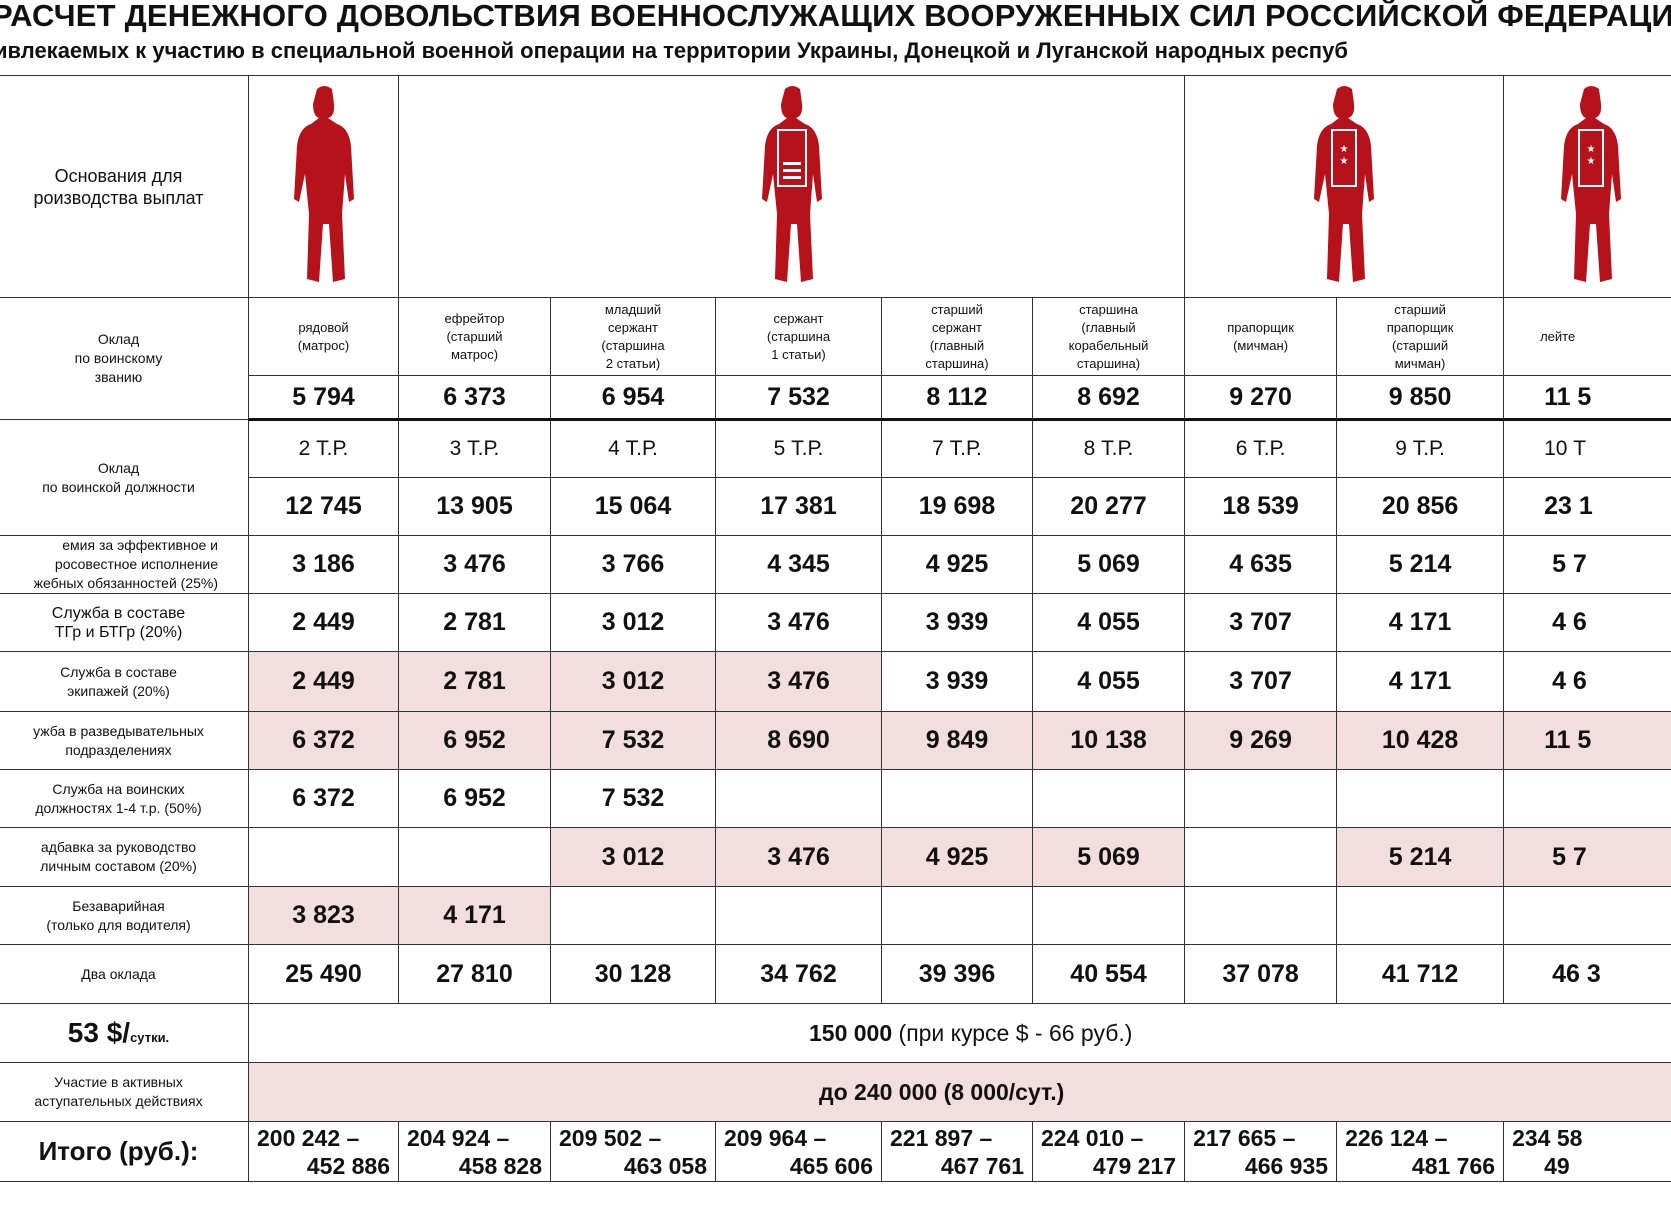 The image size is (1671, 1212). Describe the element at coordinates (124, 740) in the screenshot. I see `recon-label: ужба в разведывательных подразделениях` at that location.